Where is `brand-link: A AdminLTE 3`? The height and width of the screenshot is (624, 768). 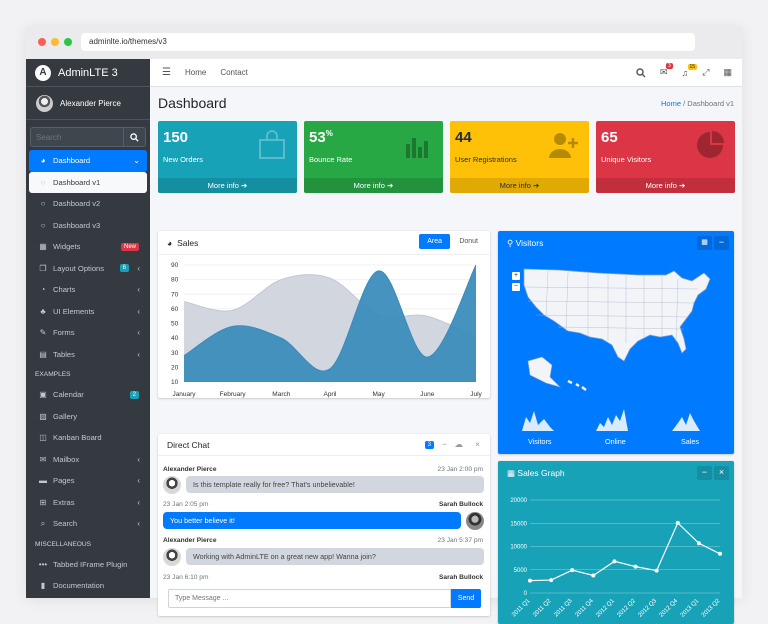
brand-link: A AdminLTE 3 is located at coordinates (88, 73).